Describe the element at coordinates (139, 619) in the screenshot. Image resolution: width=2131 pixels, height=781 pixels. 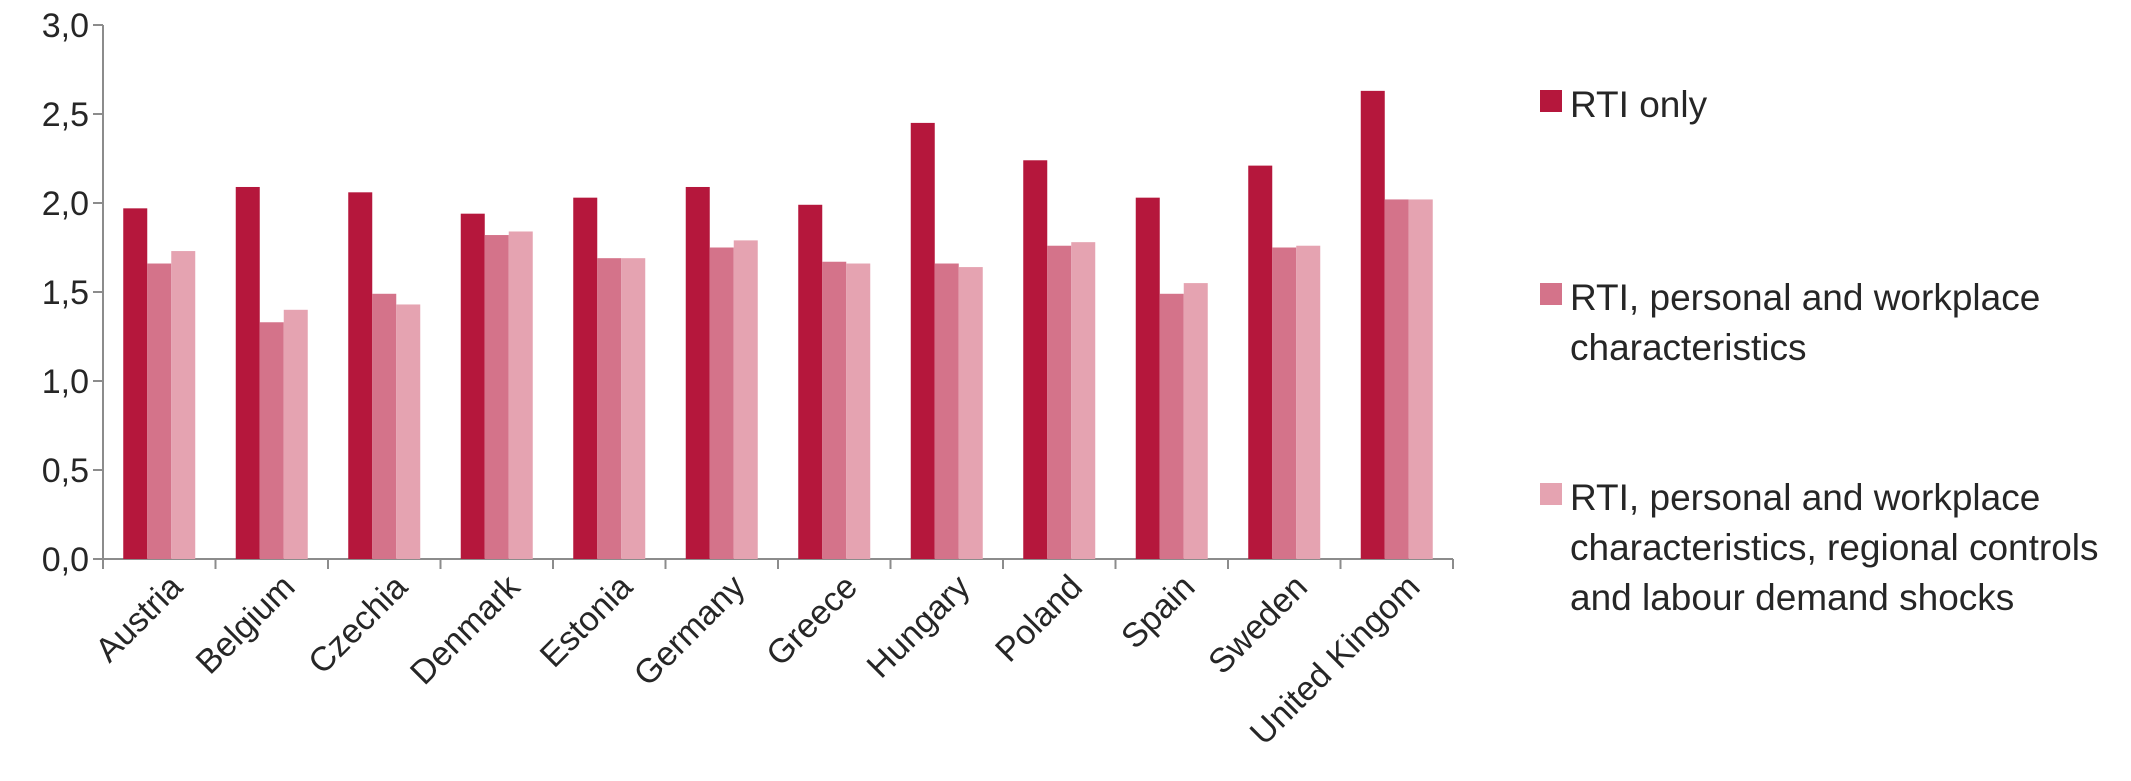
I see `category-label: Austria` at that location.